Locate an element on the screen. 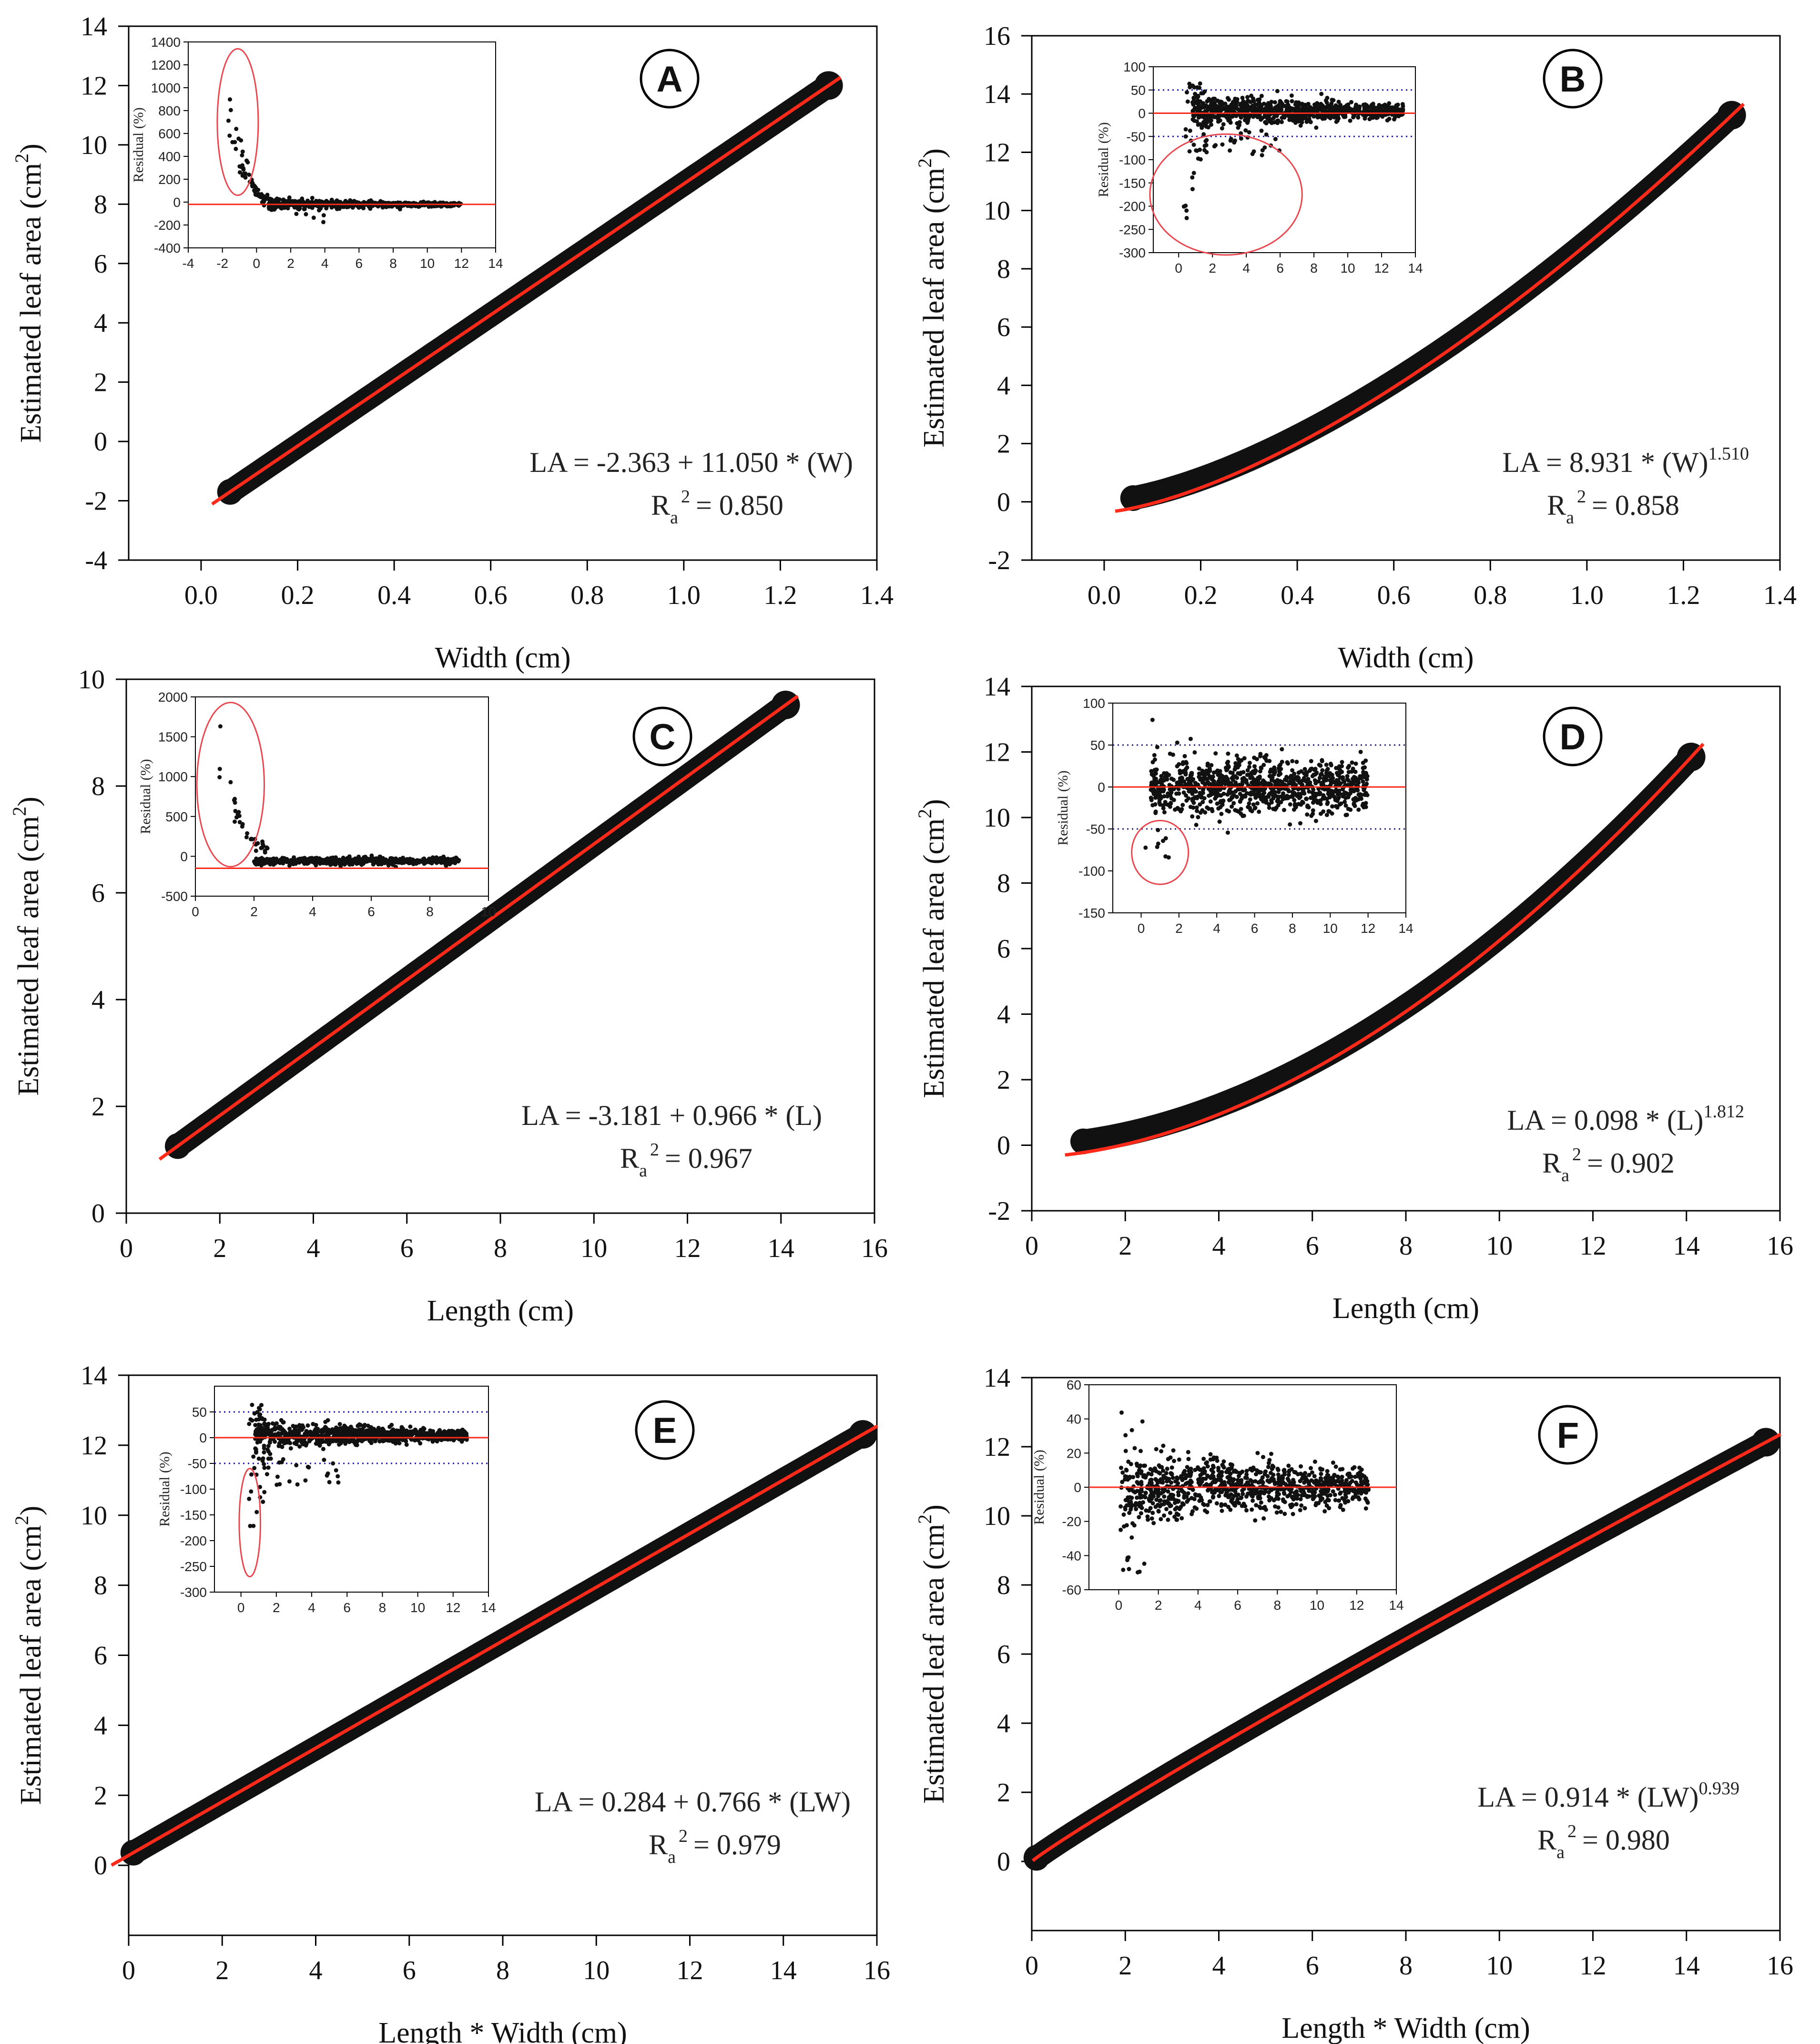  x-tick-label: 1.4 is located at coordinates (1780, 595).